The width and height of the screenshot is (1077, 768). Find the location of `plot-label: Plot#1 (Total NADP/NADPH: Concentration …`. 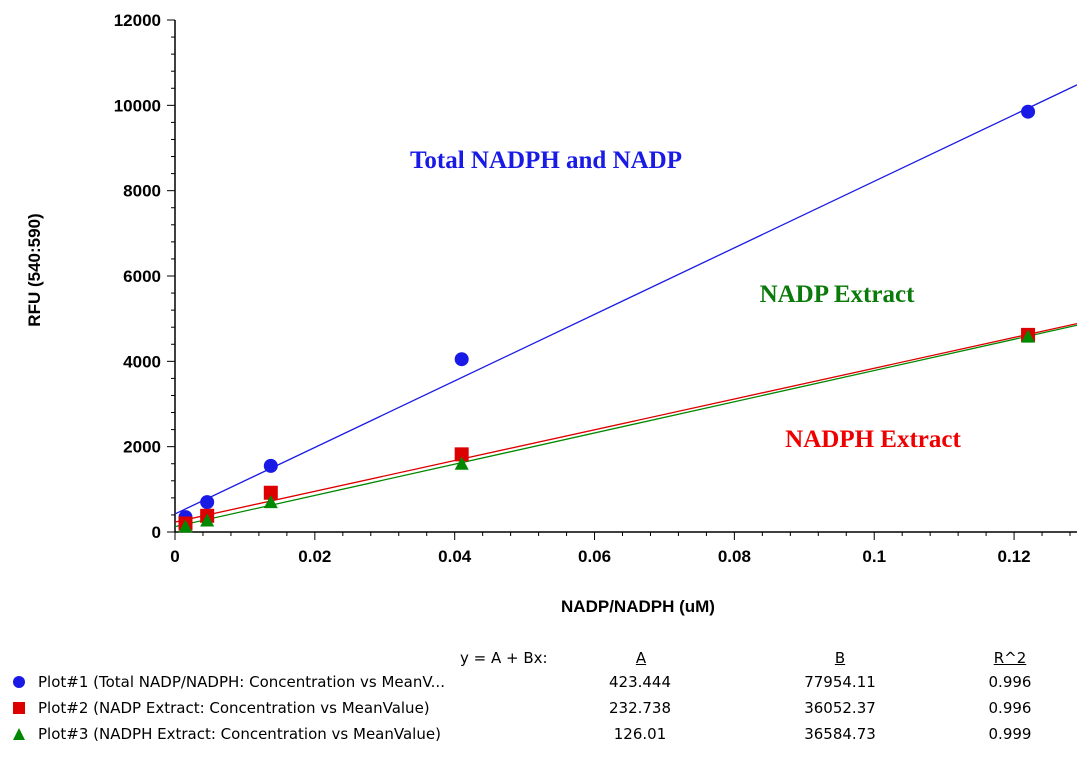

plot-label: Plot#1 (Total NADP/NADPH: Concentration … is located at coordinates (241, 682).